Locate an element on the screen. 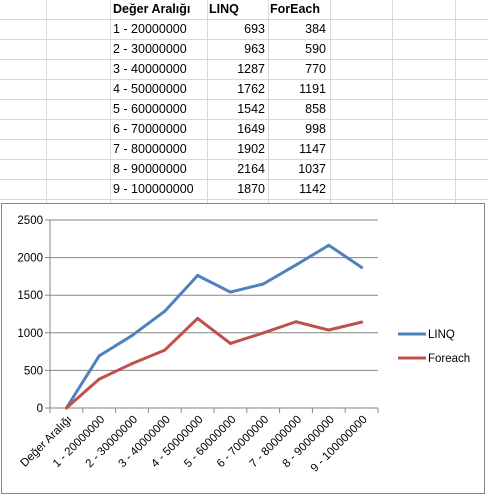 The height and width of the screenshot is (497, 488). table-cell: 1037 is located at coordinates (312, 169).